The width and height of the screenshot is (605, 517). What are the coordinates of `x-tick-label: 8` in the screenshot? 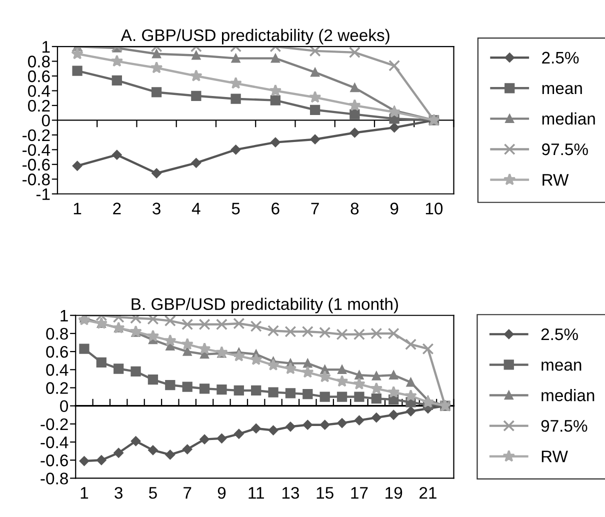 It's located at (354, 208).